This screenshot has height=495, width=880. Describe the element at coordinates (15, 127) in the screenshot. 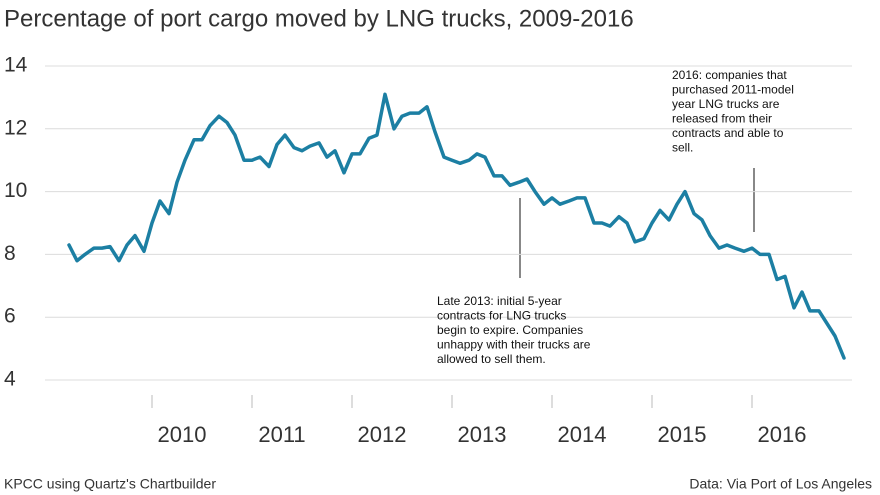

I see `y-tick-label: 12` at that location.